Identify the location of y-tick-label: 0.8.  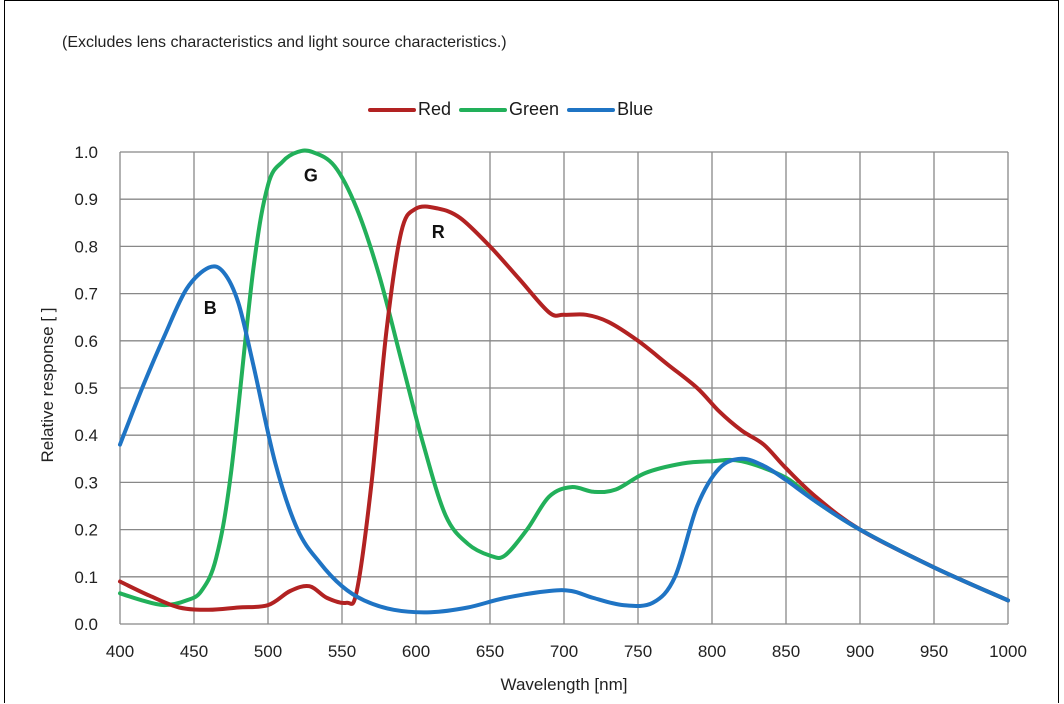
(86, 246).